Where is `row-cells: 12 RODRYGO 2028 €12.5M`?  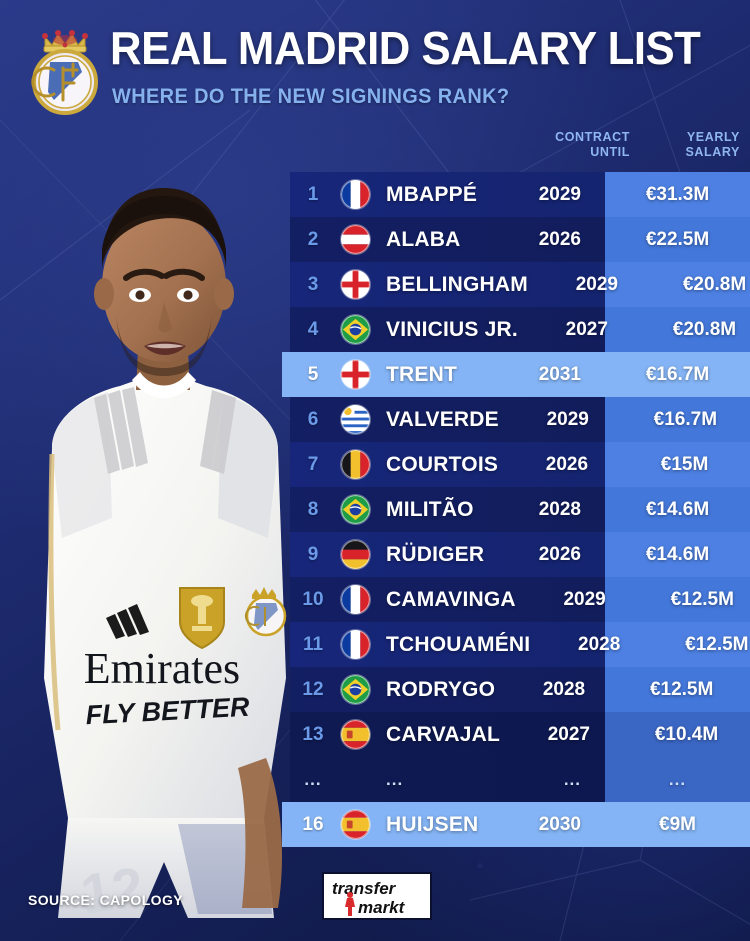 row-cells: 12 RODRYGO 2028 €12.5M is located at coordinates (520, 689).